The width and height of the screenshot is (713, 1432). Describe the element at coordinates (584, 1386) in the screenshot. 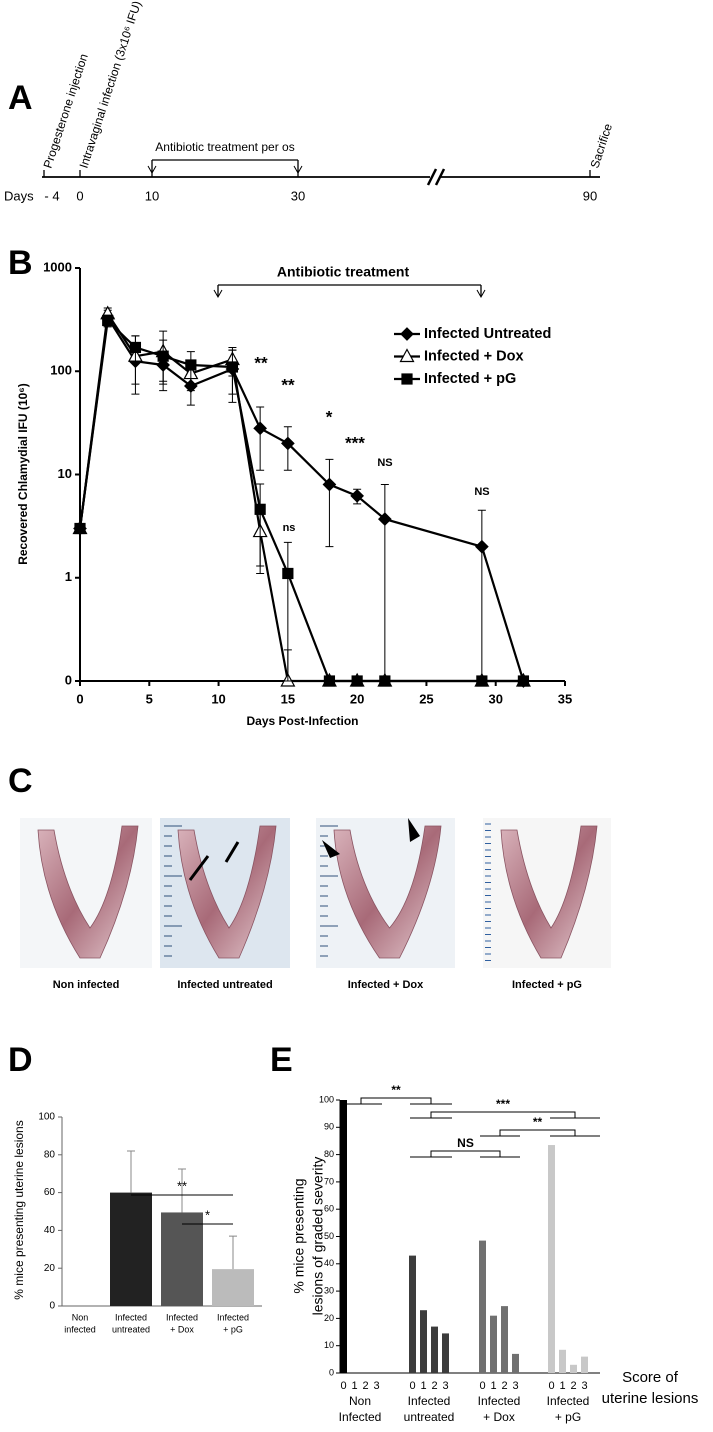

I see `score-label: 3` at that location.